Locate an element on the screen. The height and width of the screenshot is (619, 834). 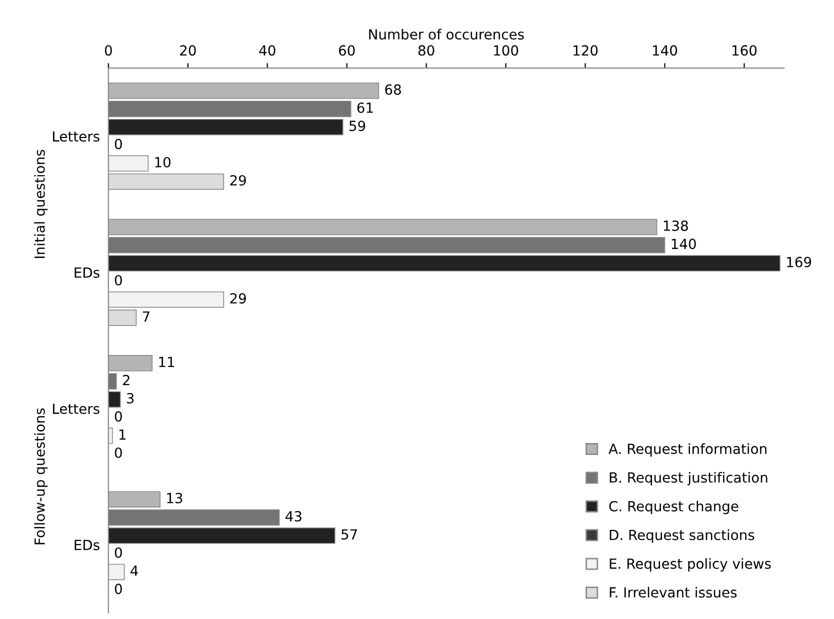
x-tick-label: 100 is located at coordinates (506, 50).